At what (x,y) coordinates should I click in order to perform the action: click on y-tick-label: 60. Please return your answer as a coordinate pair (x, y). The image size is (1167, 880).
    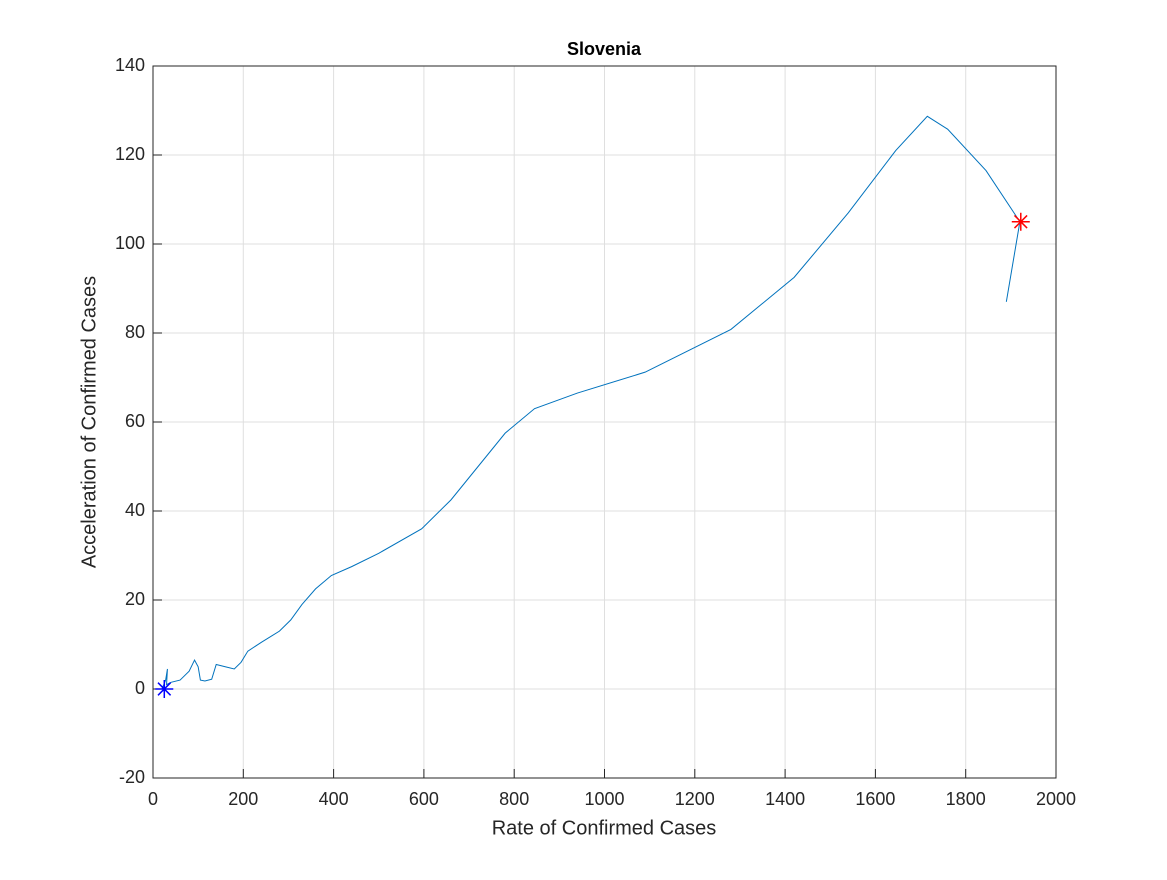
    Looking at the image, I should click on (135, 421).